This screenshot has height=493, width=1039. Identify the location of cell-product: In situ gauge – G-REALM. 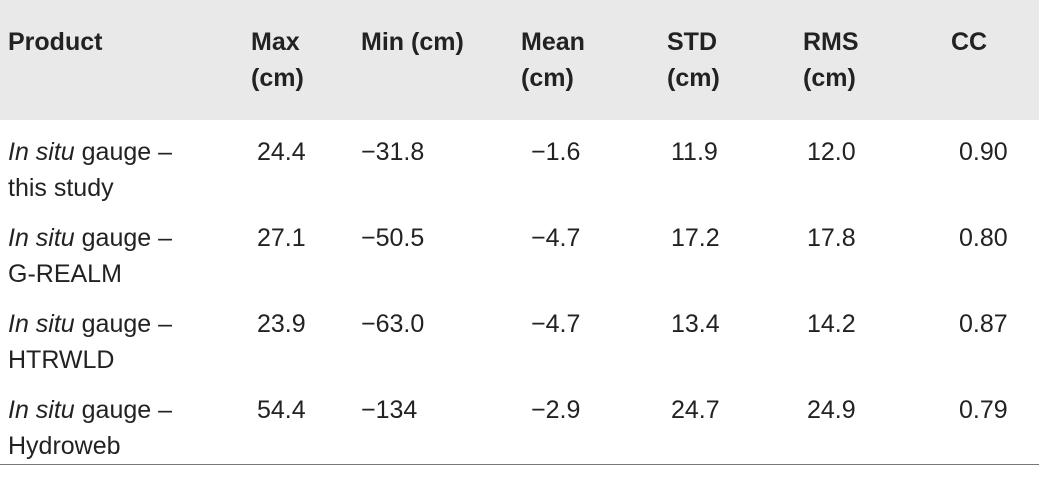
(125, 249).